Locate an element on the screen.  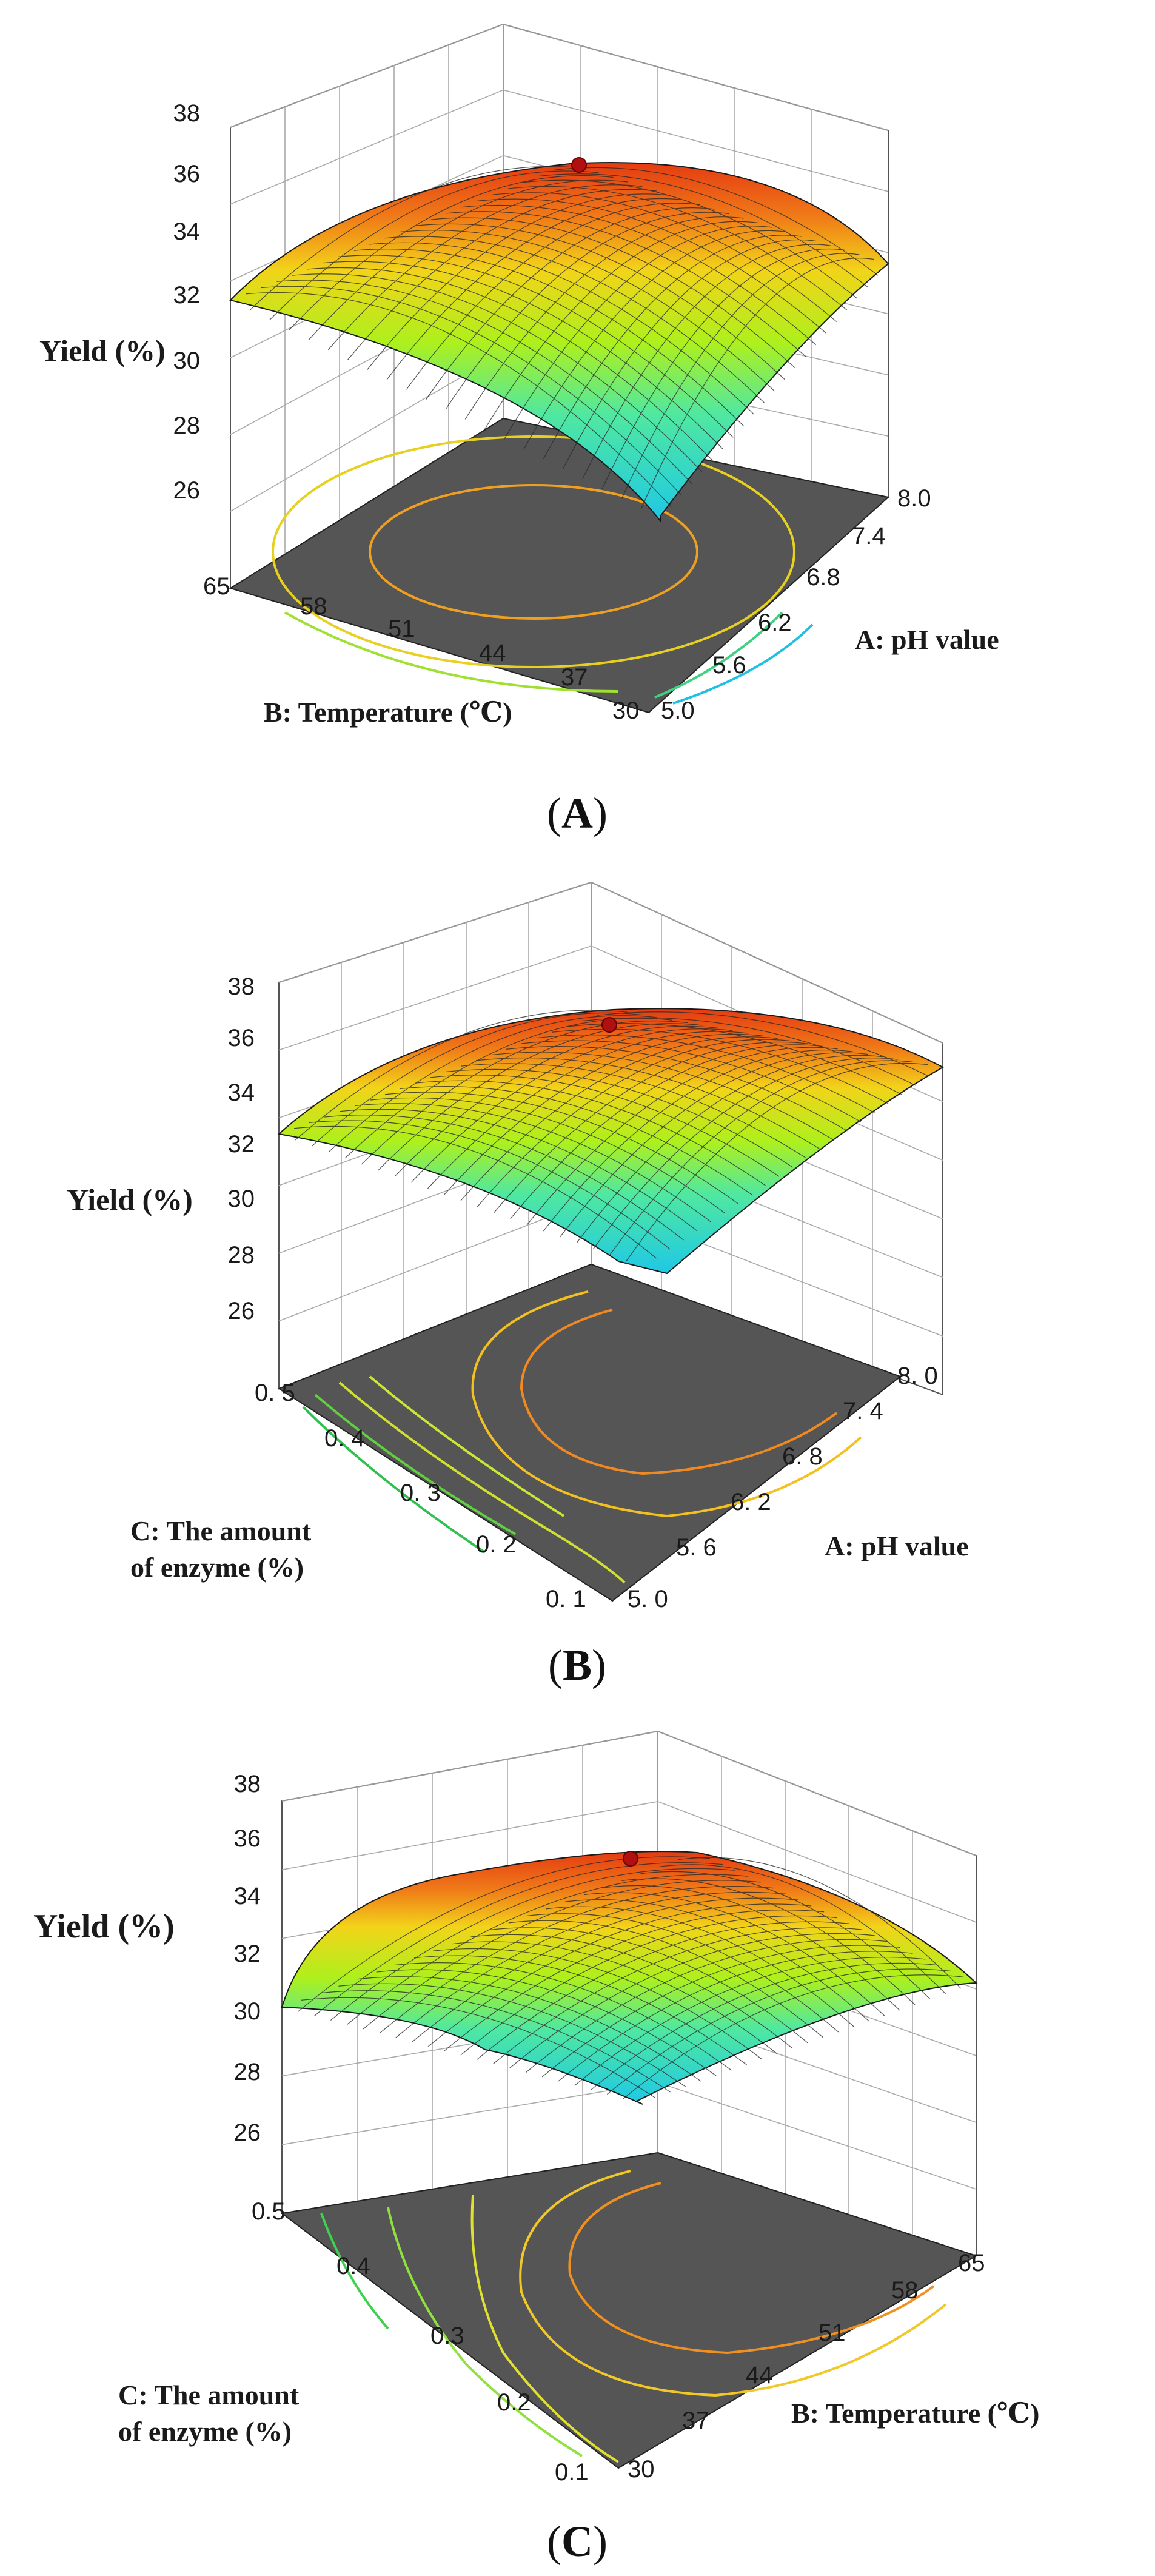
panel-b-y-axis-label-line1: C: The amount is located at coordinates (221, 1530).